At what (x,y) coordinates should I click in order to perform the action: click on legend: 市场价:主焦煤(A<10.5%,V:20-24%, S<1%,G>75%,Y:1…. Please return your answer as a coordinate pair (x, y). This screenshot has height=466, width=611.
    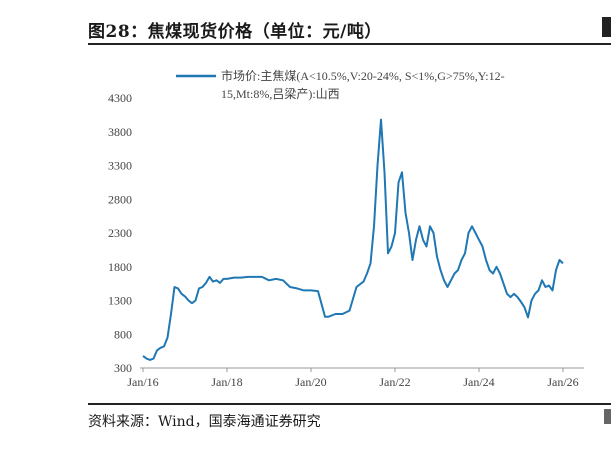
    Looking at the image, I should click on (340, 84).